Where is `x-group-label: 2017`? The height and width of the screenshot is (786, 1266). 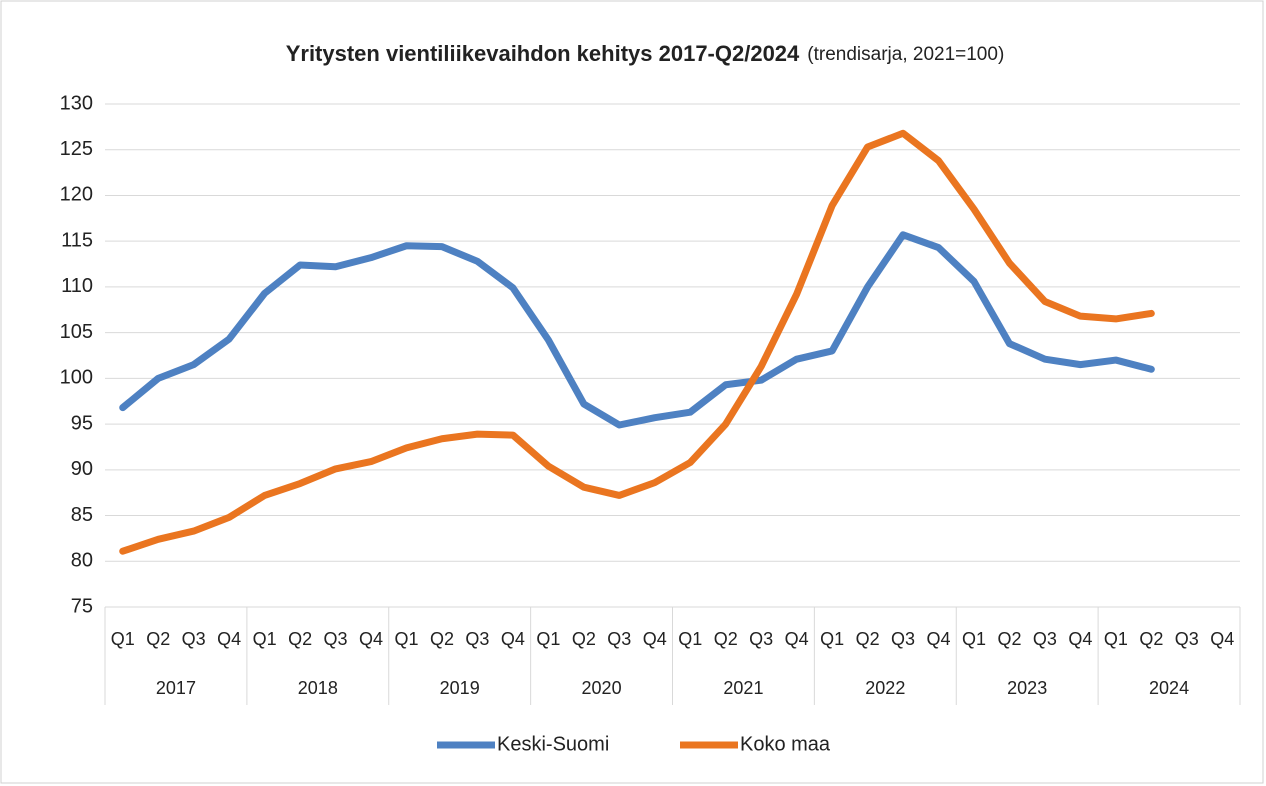
x-group-label: 2017 is located at coordinates (176, 688).